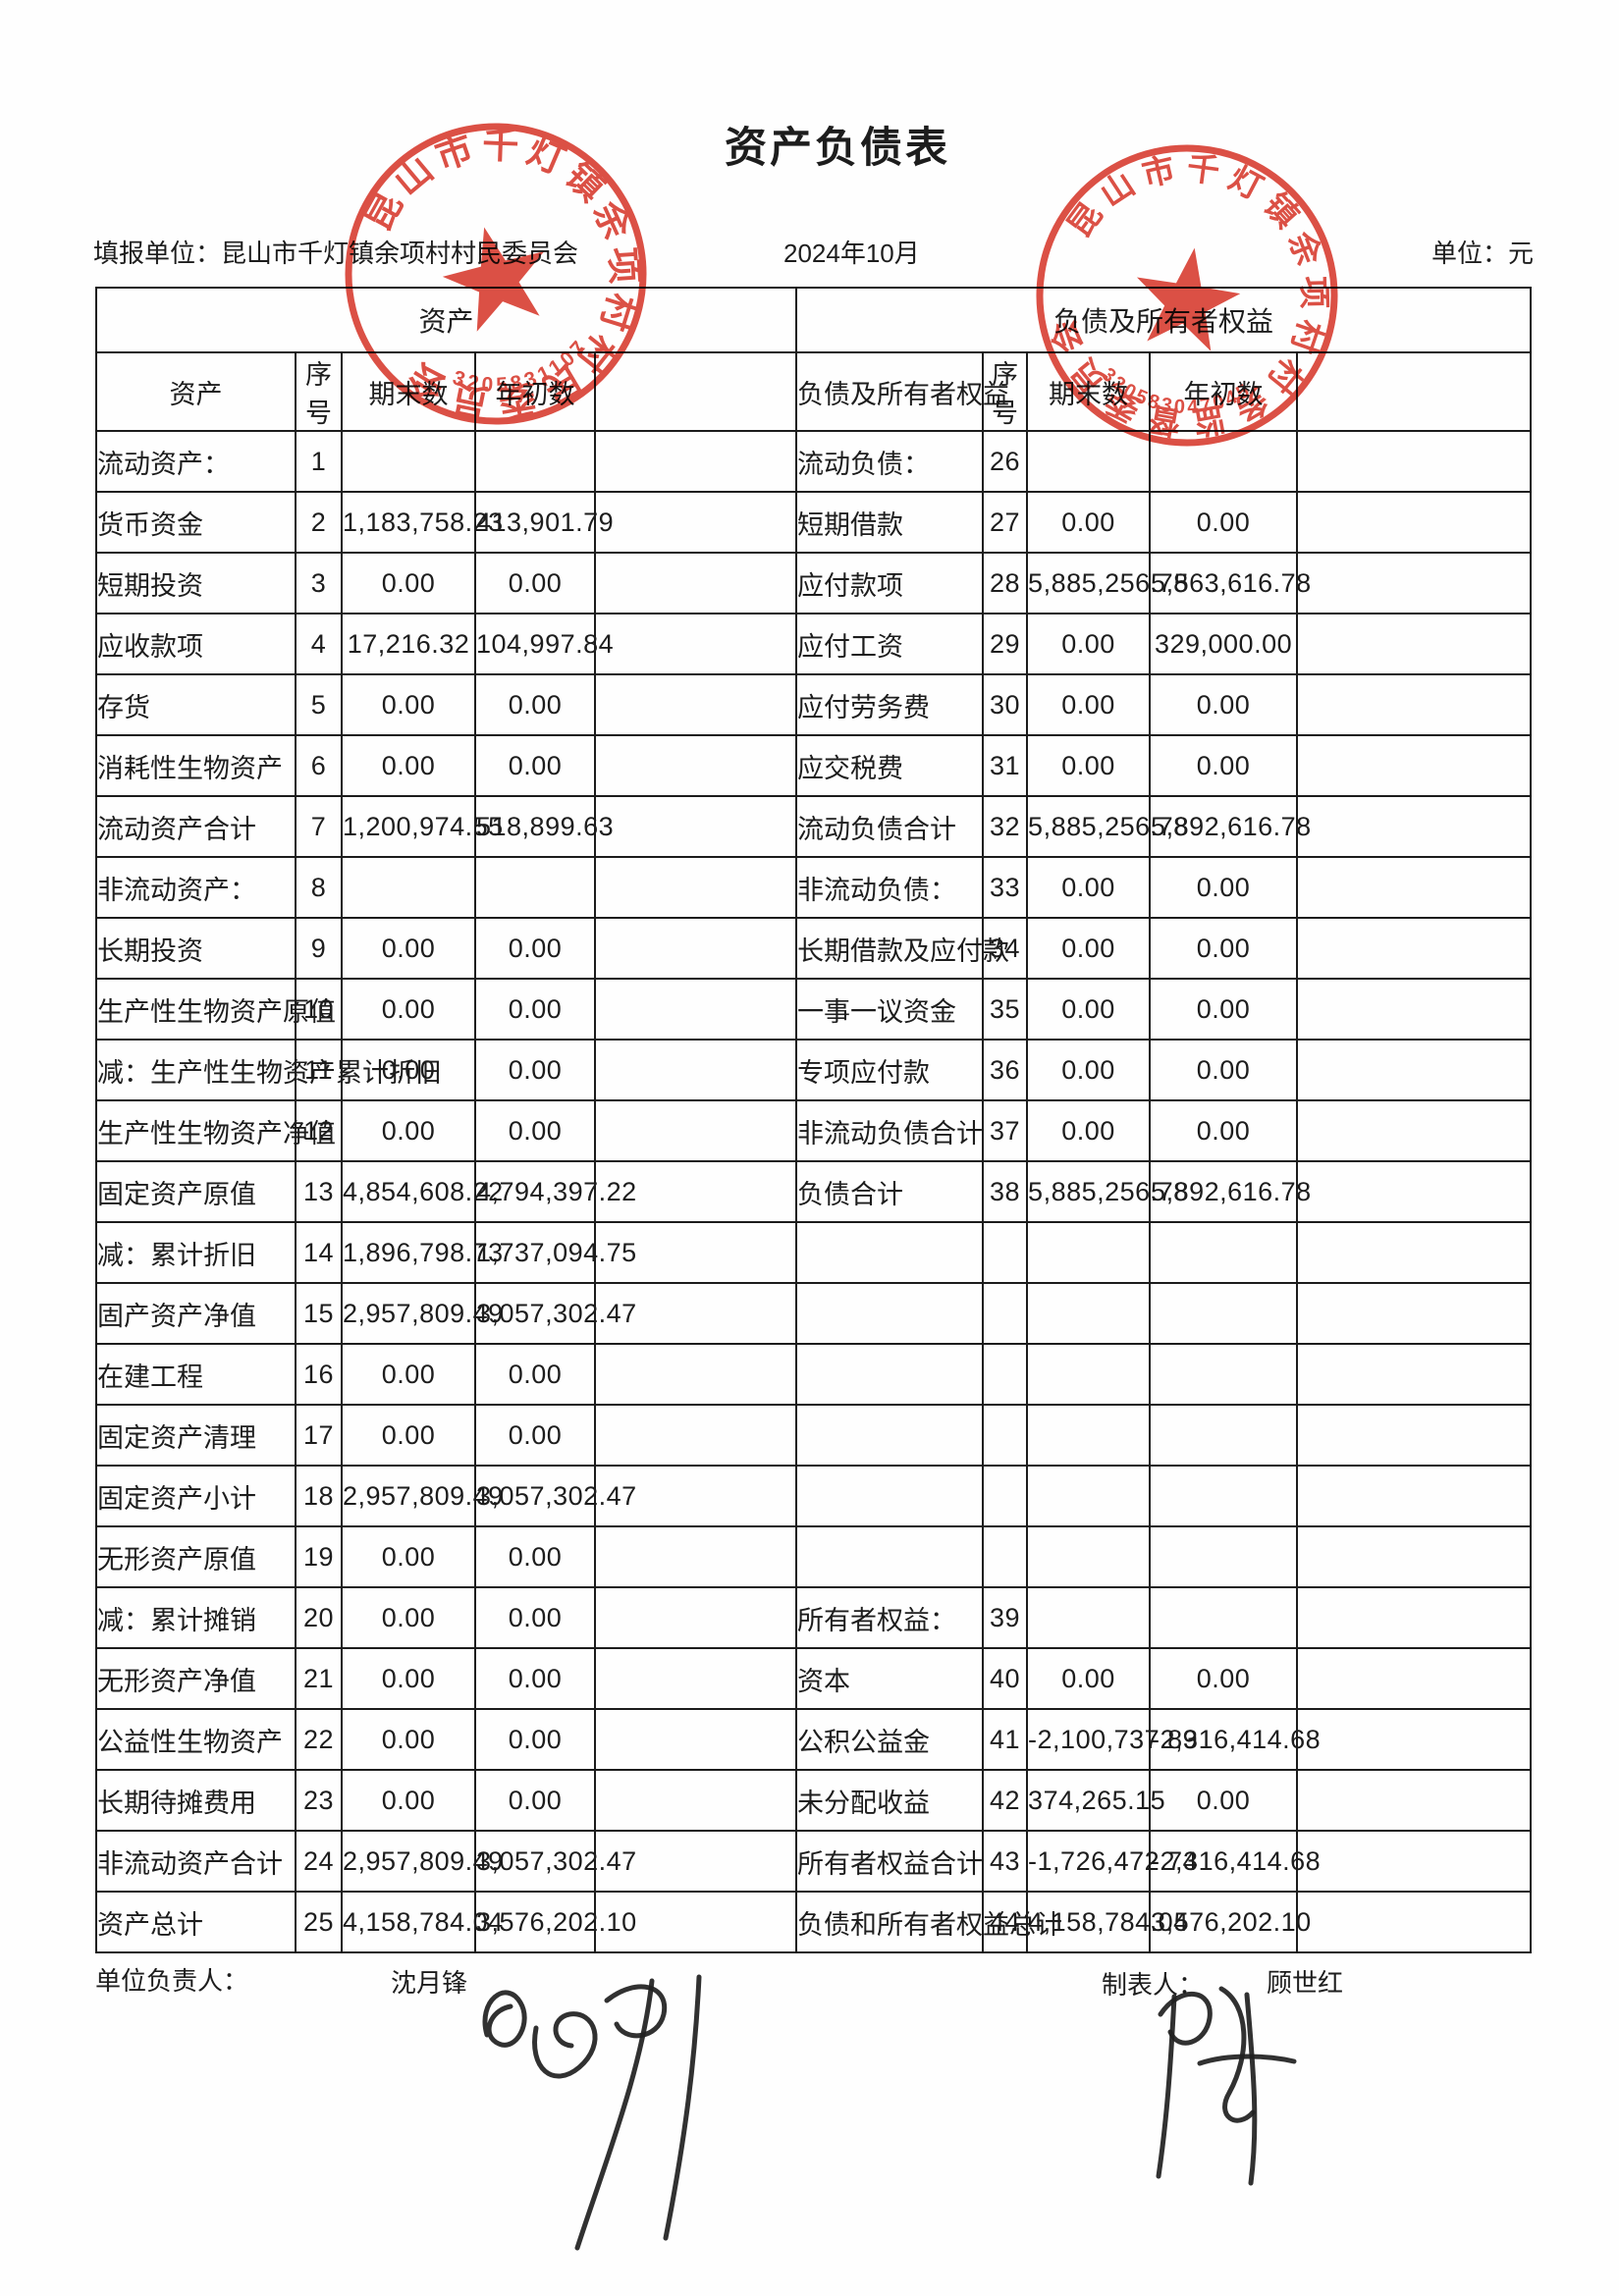 Image resolution: width=1619 pixels, height=2296 pixels. Describe the element at coordinates (319, 522) in the screenshot. I see `asset-no-cell: 2` at that location.